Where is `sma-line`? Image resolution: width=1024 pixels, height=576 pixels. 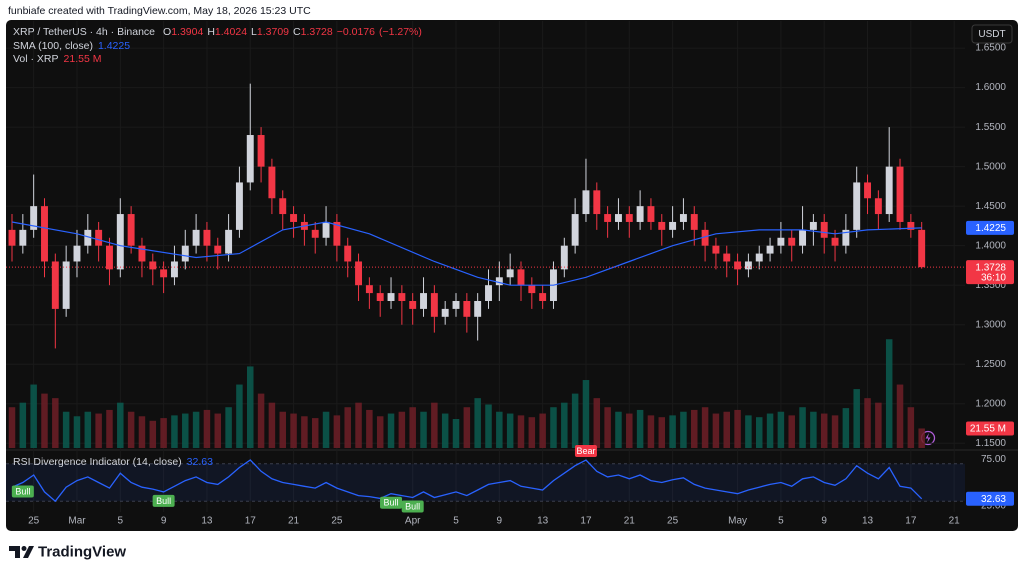
sma-line is located at coordinates (466, 253).